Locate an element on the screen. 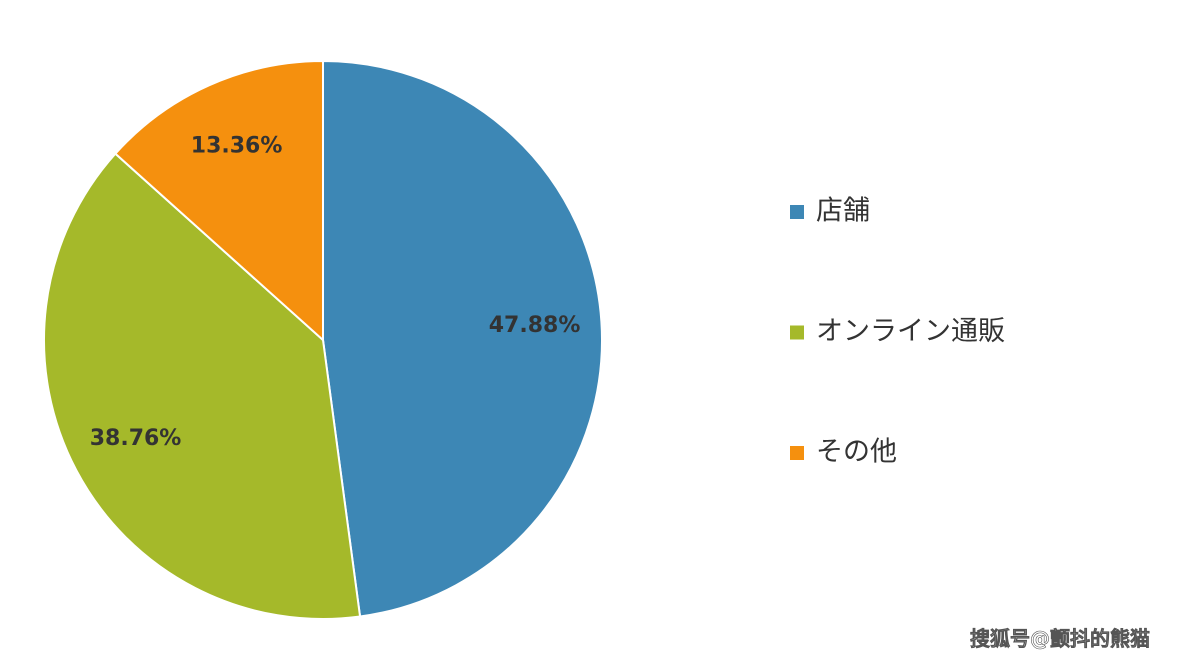 The width and height of the screenshot is (1180, 668). legend-label: オンライン通販 is located at coordinates (910, 331).